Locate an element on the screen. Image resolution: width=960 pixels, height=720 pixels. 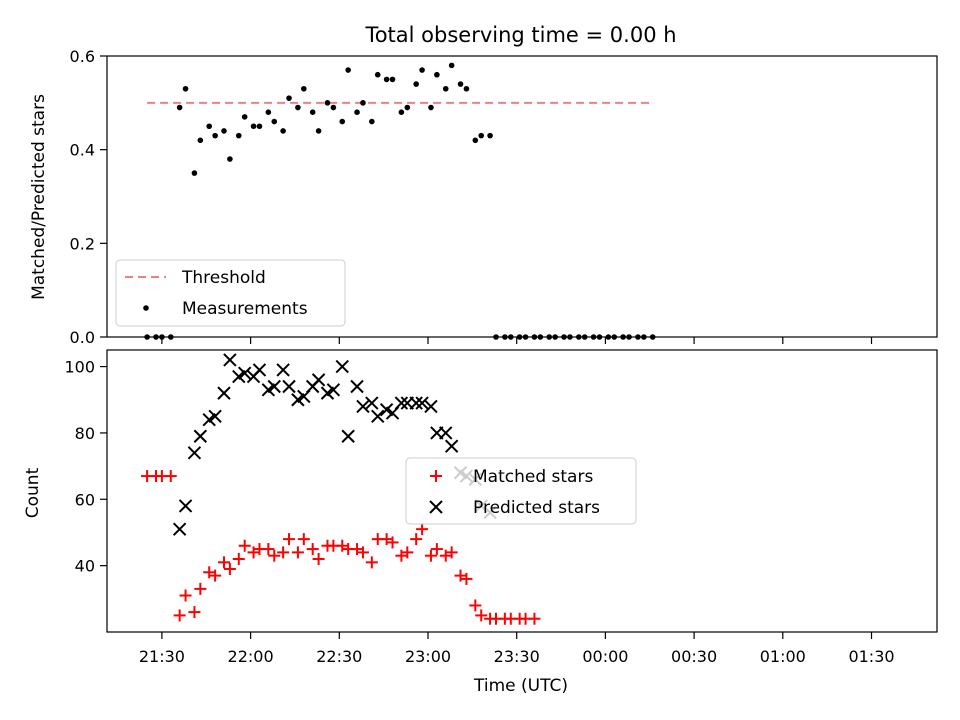
count-legend-box is located at coordinates (521, 491).